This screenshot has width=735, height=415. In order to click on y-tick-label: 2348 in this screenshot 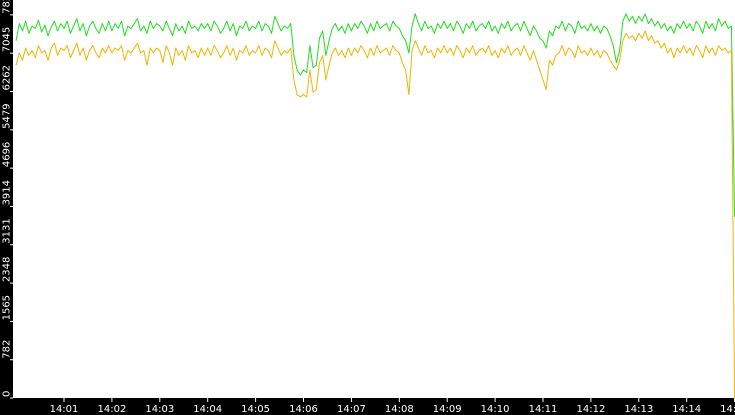, I will do `click(7, 269)`.